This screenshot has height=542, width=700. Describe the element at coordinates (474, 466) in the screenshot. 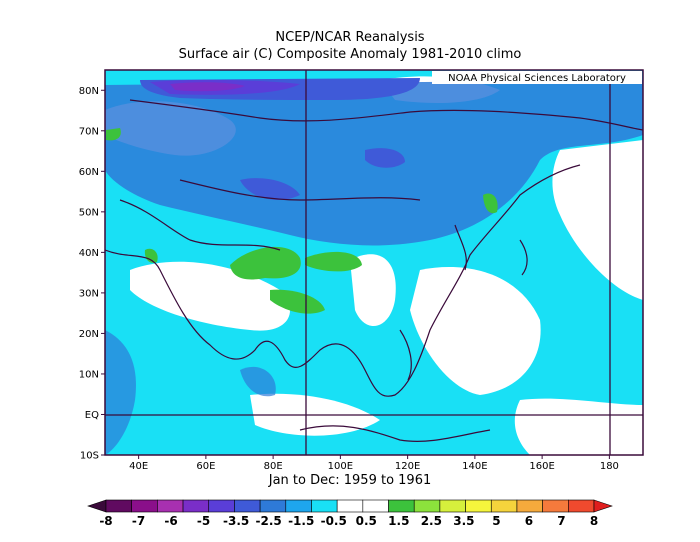

I see `lon-tick-label: 140E` at that location.